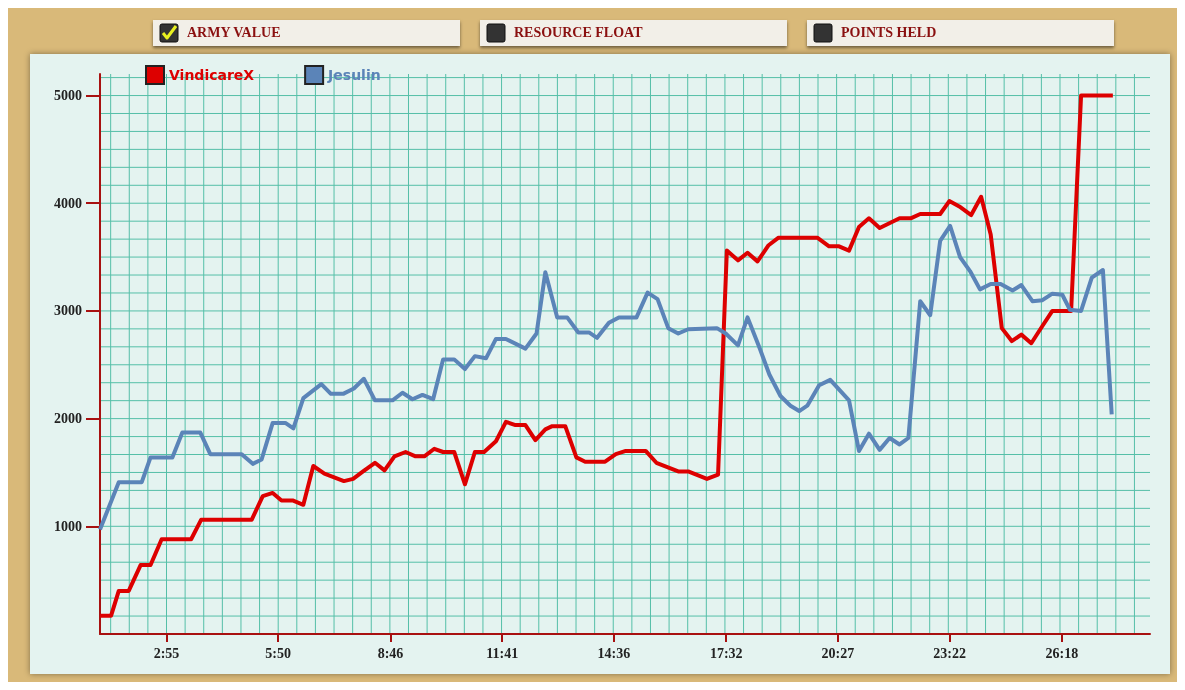 This screenshot has width=1185, height=690. Describe the element at coordinates (68, 526) in the screenshot. I see `y-tick-label: 1000` at that location.